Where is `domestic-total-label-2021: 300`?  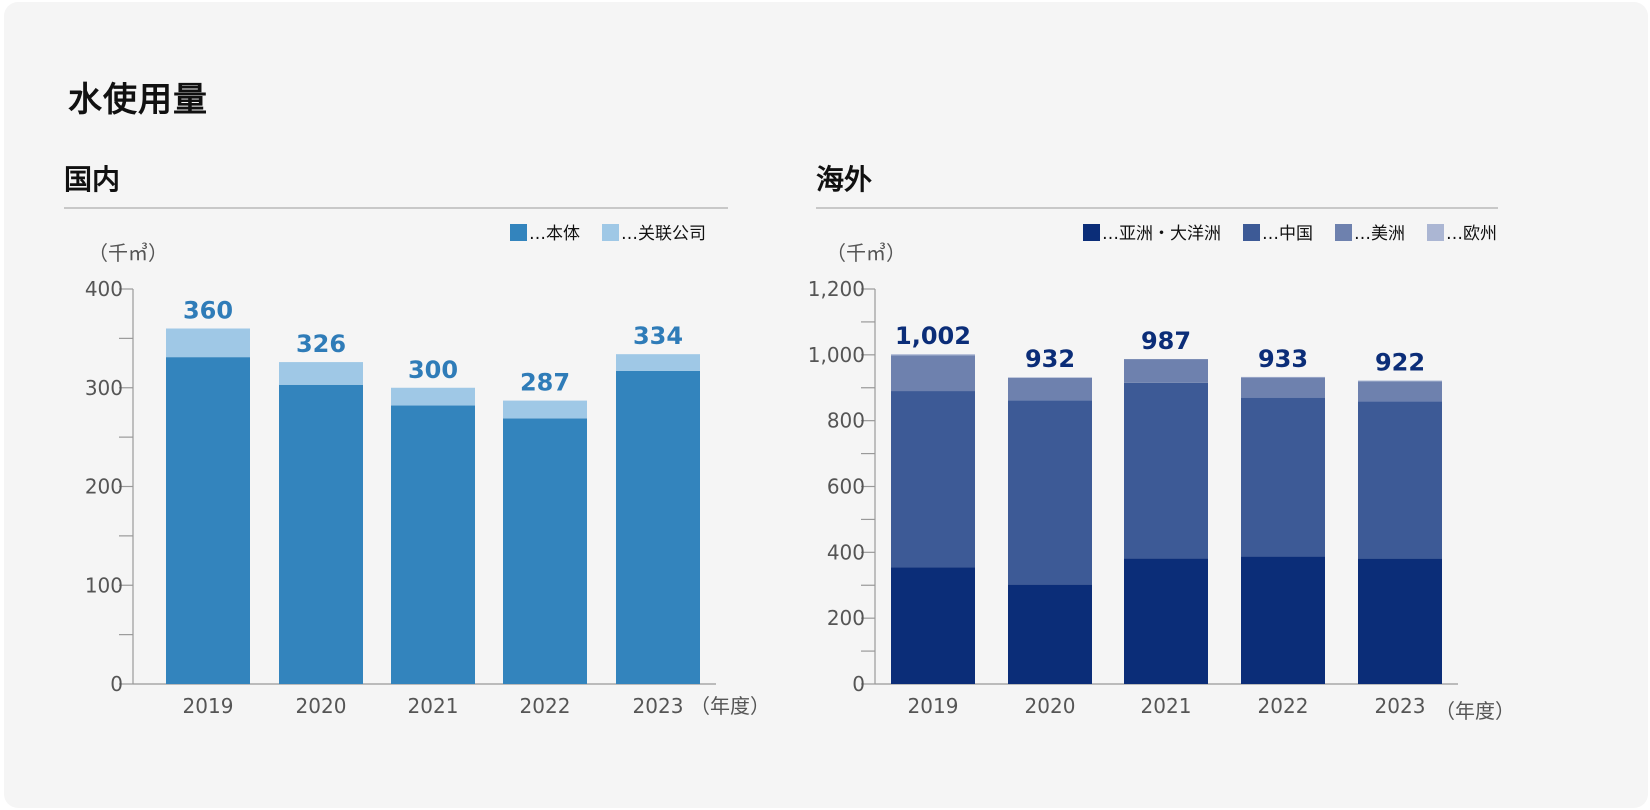 domestic-total-label-2021: 300 is located at coordinates (433, 370).